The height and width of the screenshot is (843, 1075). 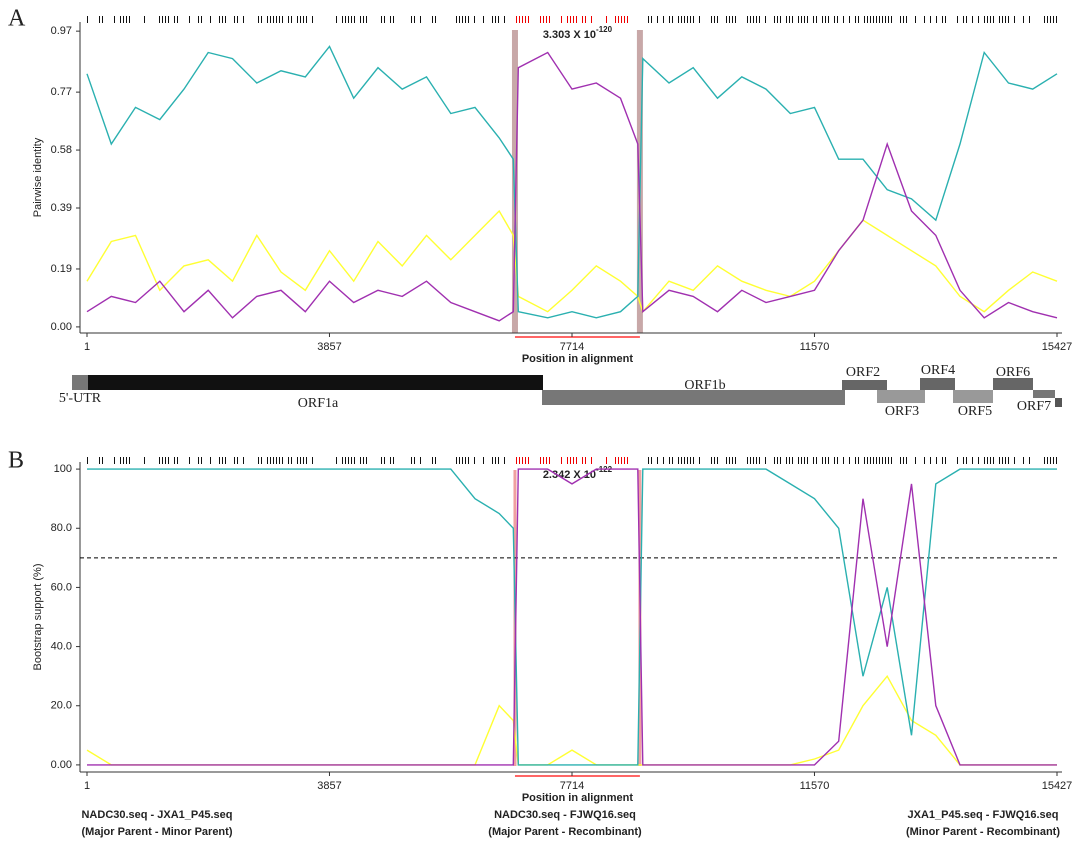 What do you see at coordinates (61, 92) in the screenshot?
I see `y-tick-label: 0.77` at bounding box center [61, 92].